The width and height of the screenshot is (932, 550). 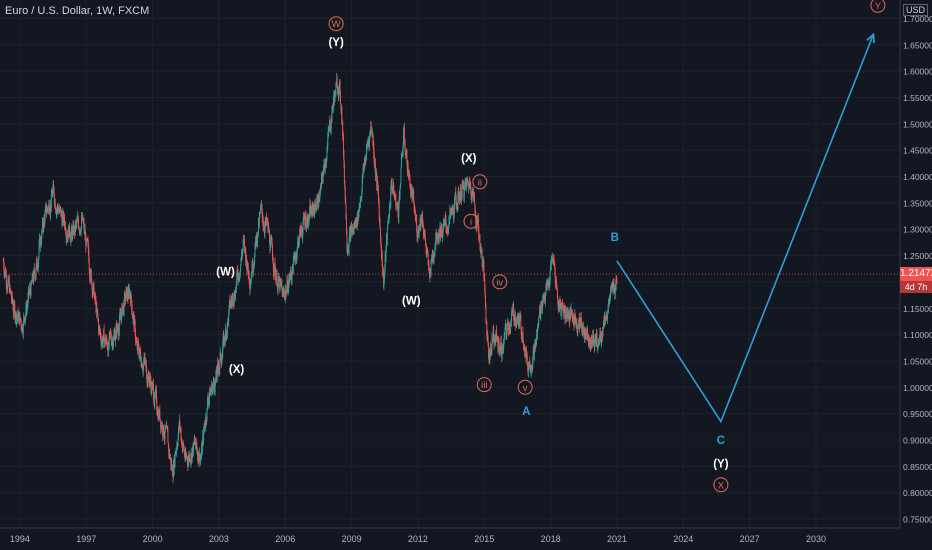 I want to click on wave-label: v, so click(x=525, y=388).